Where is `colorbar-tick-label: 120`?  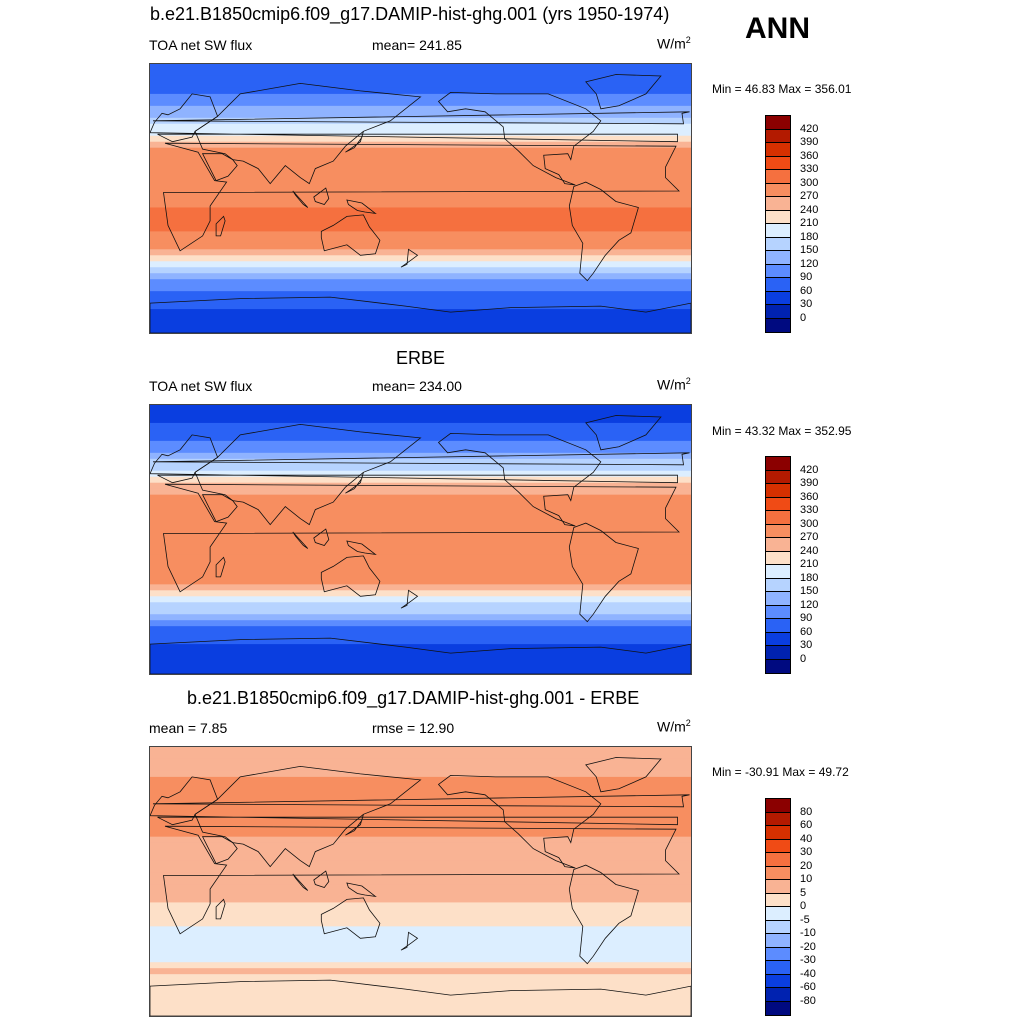 colorbar-tick-label: 120 is located at coordinates (809, 604).